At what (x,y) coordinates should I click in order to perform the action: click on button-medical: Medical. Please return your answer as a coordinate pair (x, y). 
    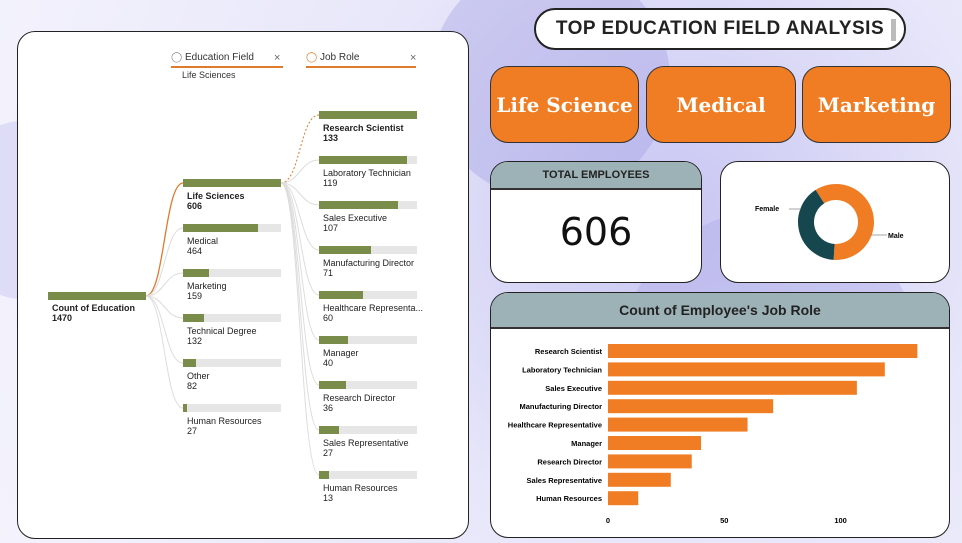
    Looking at the image, I should click on (721, 104).